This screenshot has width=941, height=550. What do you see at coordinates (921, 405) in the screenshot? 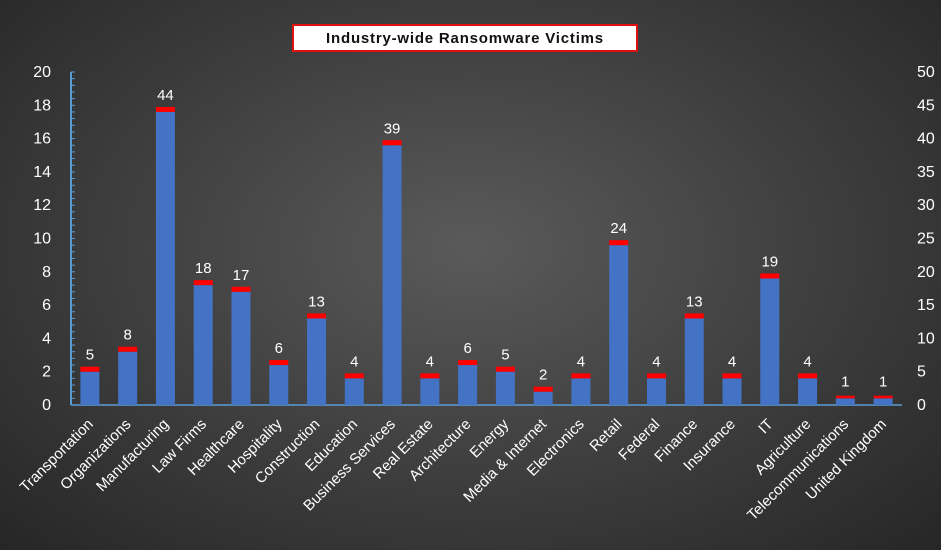
I see `right-tick-label: 0` at bounding box center [921, 405].